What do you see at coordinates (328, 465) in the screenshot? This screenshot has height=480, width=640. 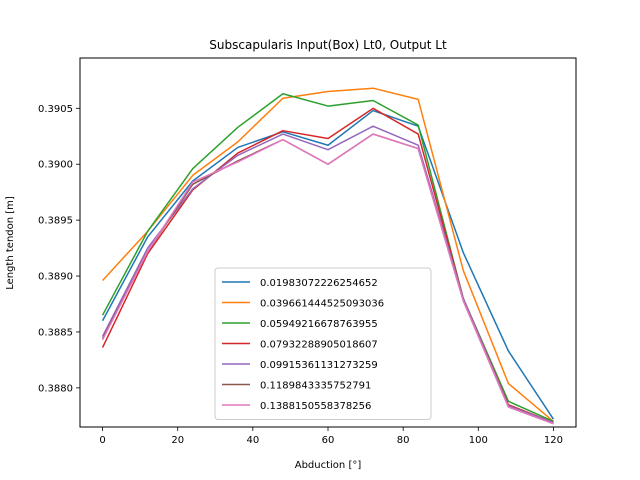 I see `x-axis-label: Abduction [°]` at bounding box center [328, 465].